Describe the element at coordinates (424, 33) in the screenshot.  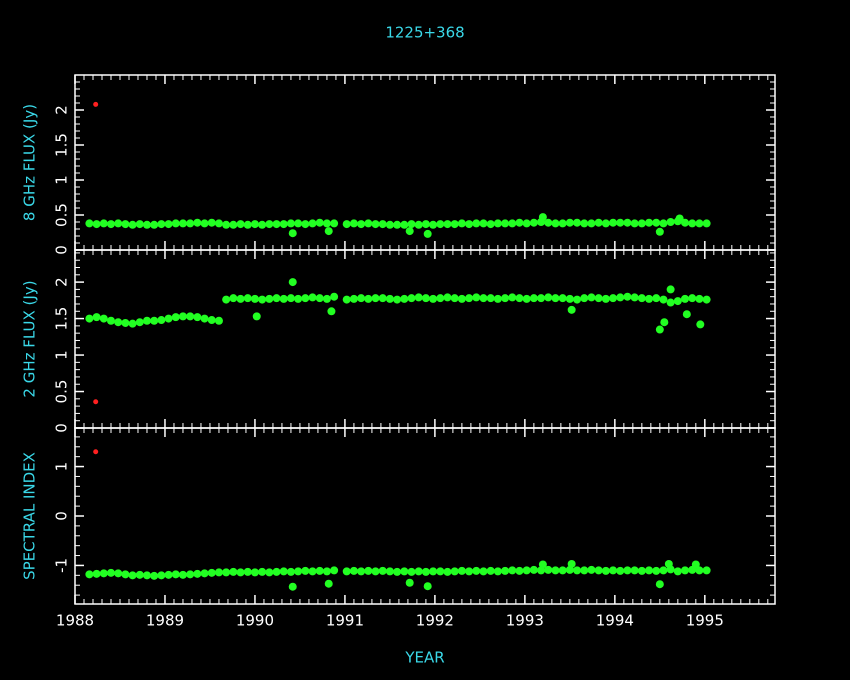
I see `chart-title: 1225+368` at that location.